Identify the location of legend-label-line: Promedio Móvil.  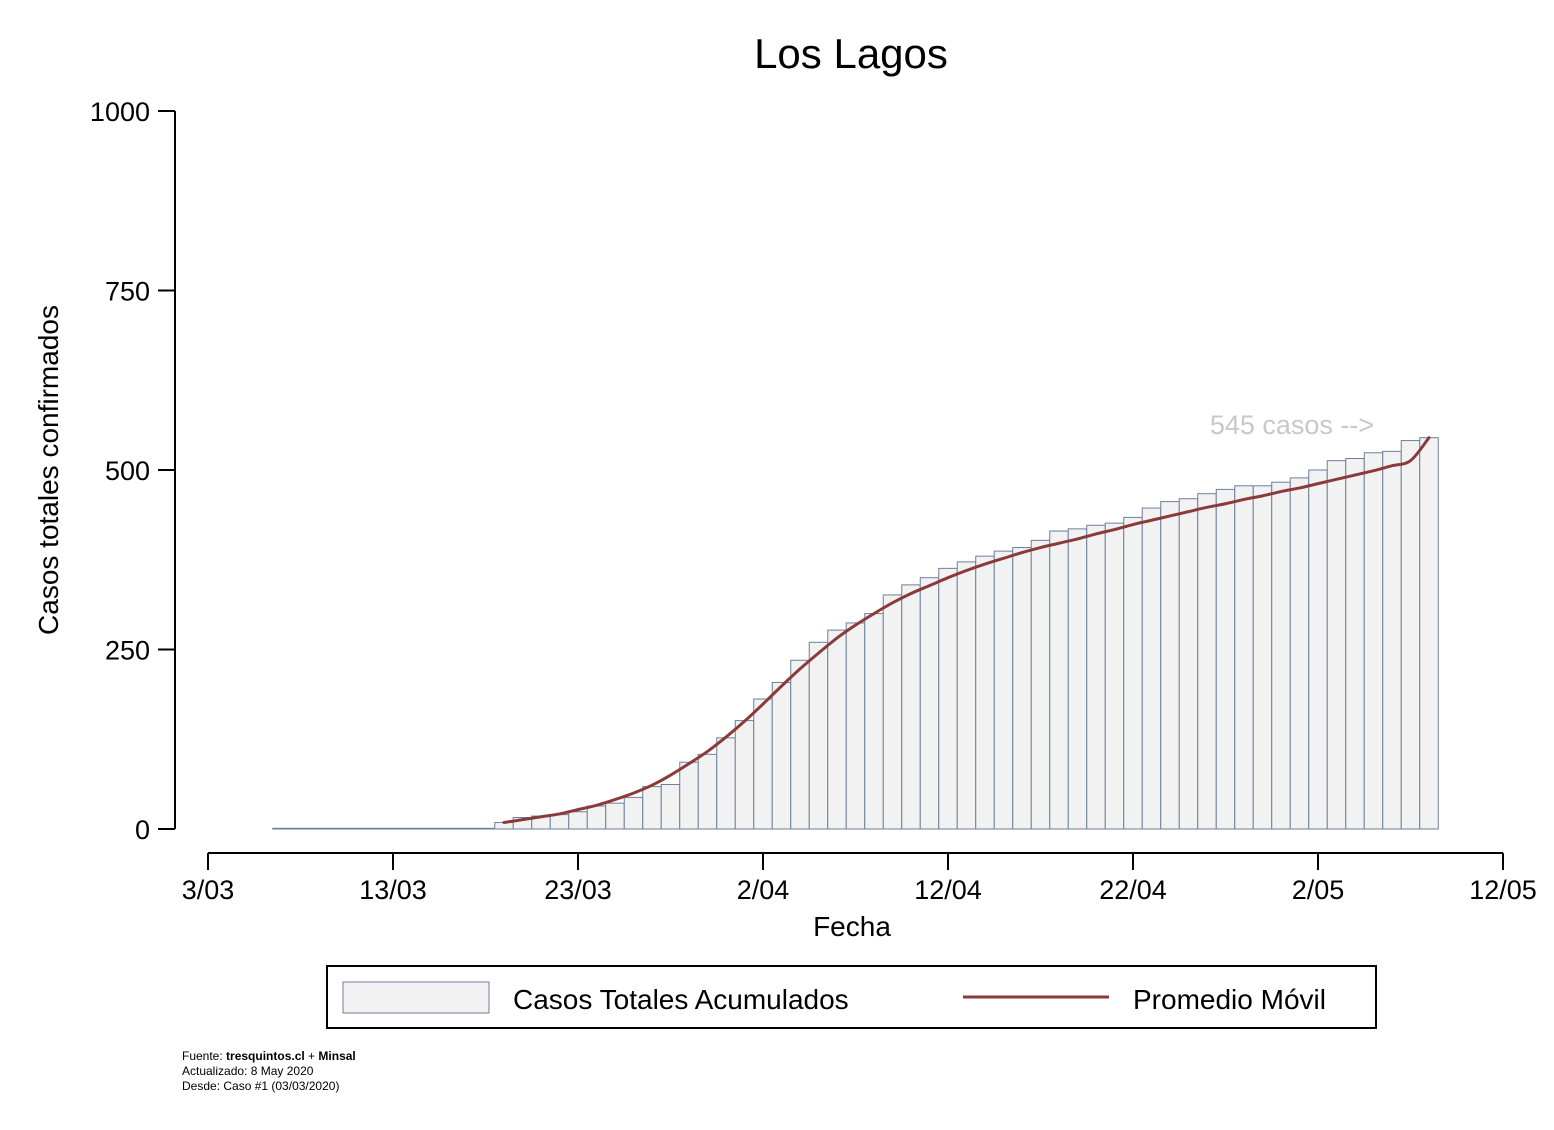
(1229, 999).